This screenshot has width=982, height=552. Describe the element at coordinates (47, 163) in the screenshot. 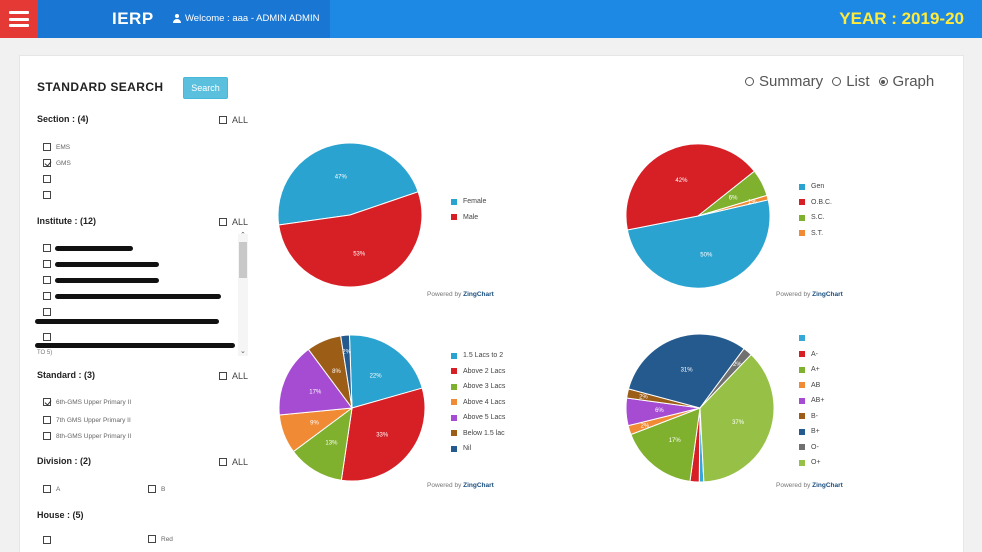

I see `checkbox-checked-icon` at that location.